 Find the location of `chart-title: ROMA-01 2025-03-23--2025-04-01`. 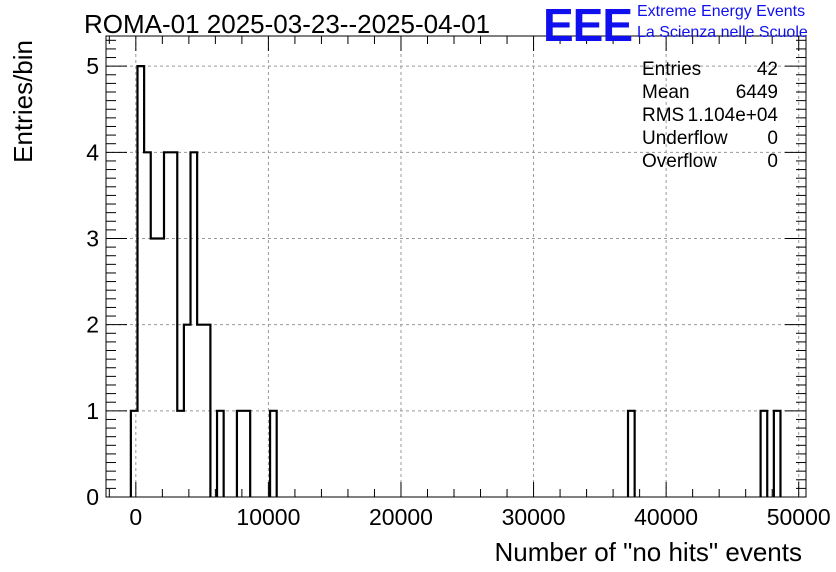

chart-title: ROMA-01 2025-03-23--2025-04-01 is located at coordinates (287, 24).